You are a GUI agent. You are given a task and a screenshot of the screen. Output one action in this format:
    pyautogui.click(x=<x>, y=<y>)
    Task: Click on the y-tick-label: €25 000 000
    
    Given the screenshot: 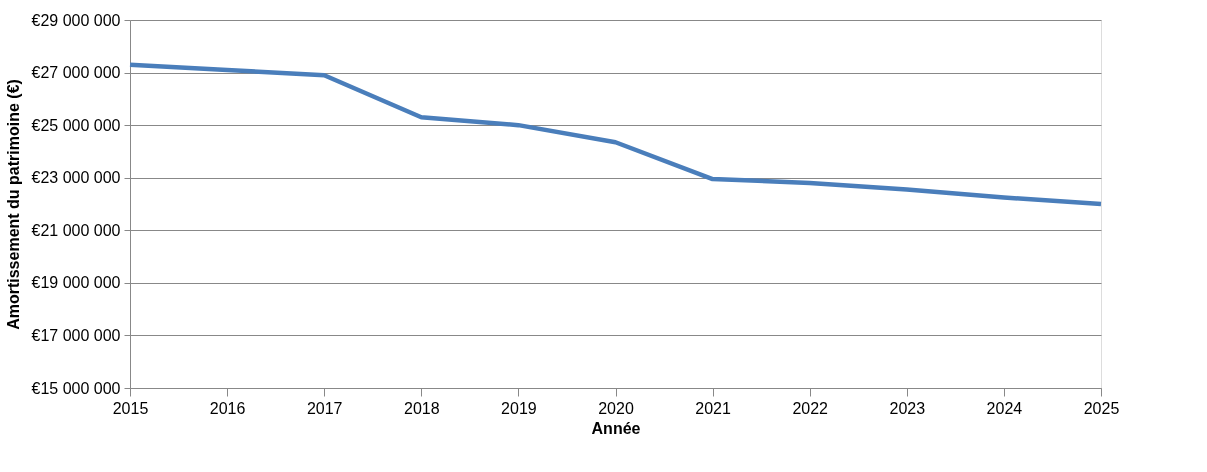 What is the action you would take?
    pyautogui.click(x=76, y=125)
    